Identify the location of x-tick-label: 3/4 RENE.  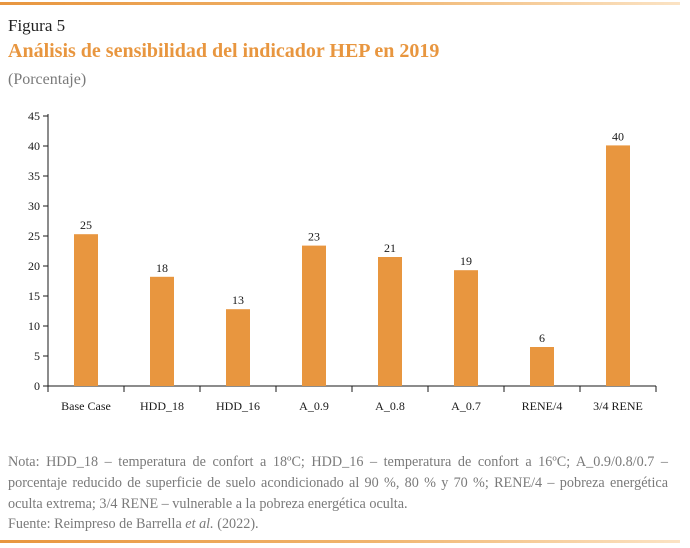
(618, 406).